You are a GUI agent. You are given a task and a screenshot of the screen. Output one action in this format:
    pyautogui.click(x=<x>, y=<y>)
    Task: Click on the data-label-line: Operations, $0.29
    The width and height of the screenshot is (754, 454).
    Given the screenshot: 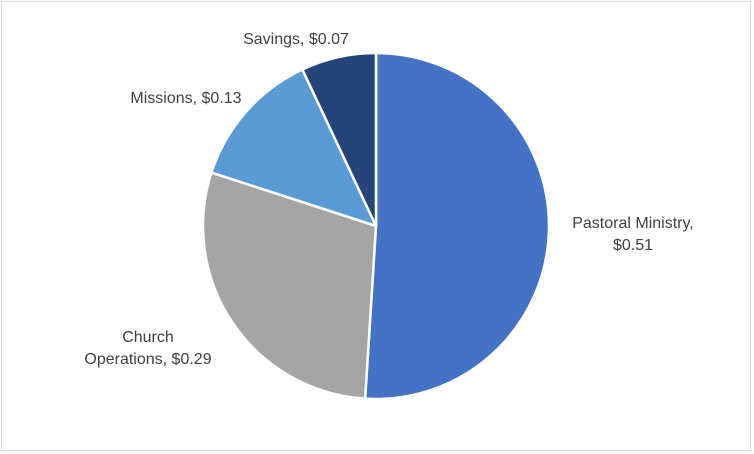 What is the action you would take?
    pyautogui.click(x=147, y=359)
    